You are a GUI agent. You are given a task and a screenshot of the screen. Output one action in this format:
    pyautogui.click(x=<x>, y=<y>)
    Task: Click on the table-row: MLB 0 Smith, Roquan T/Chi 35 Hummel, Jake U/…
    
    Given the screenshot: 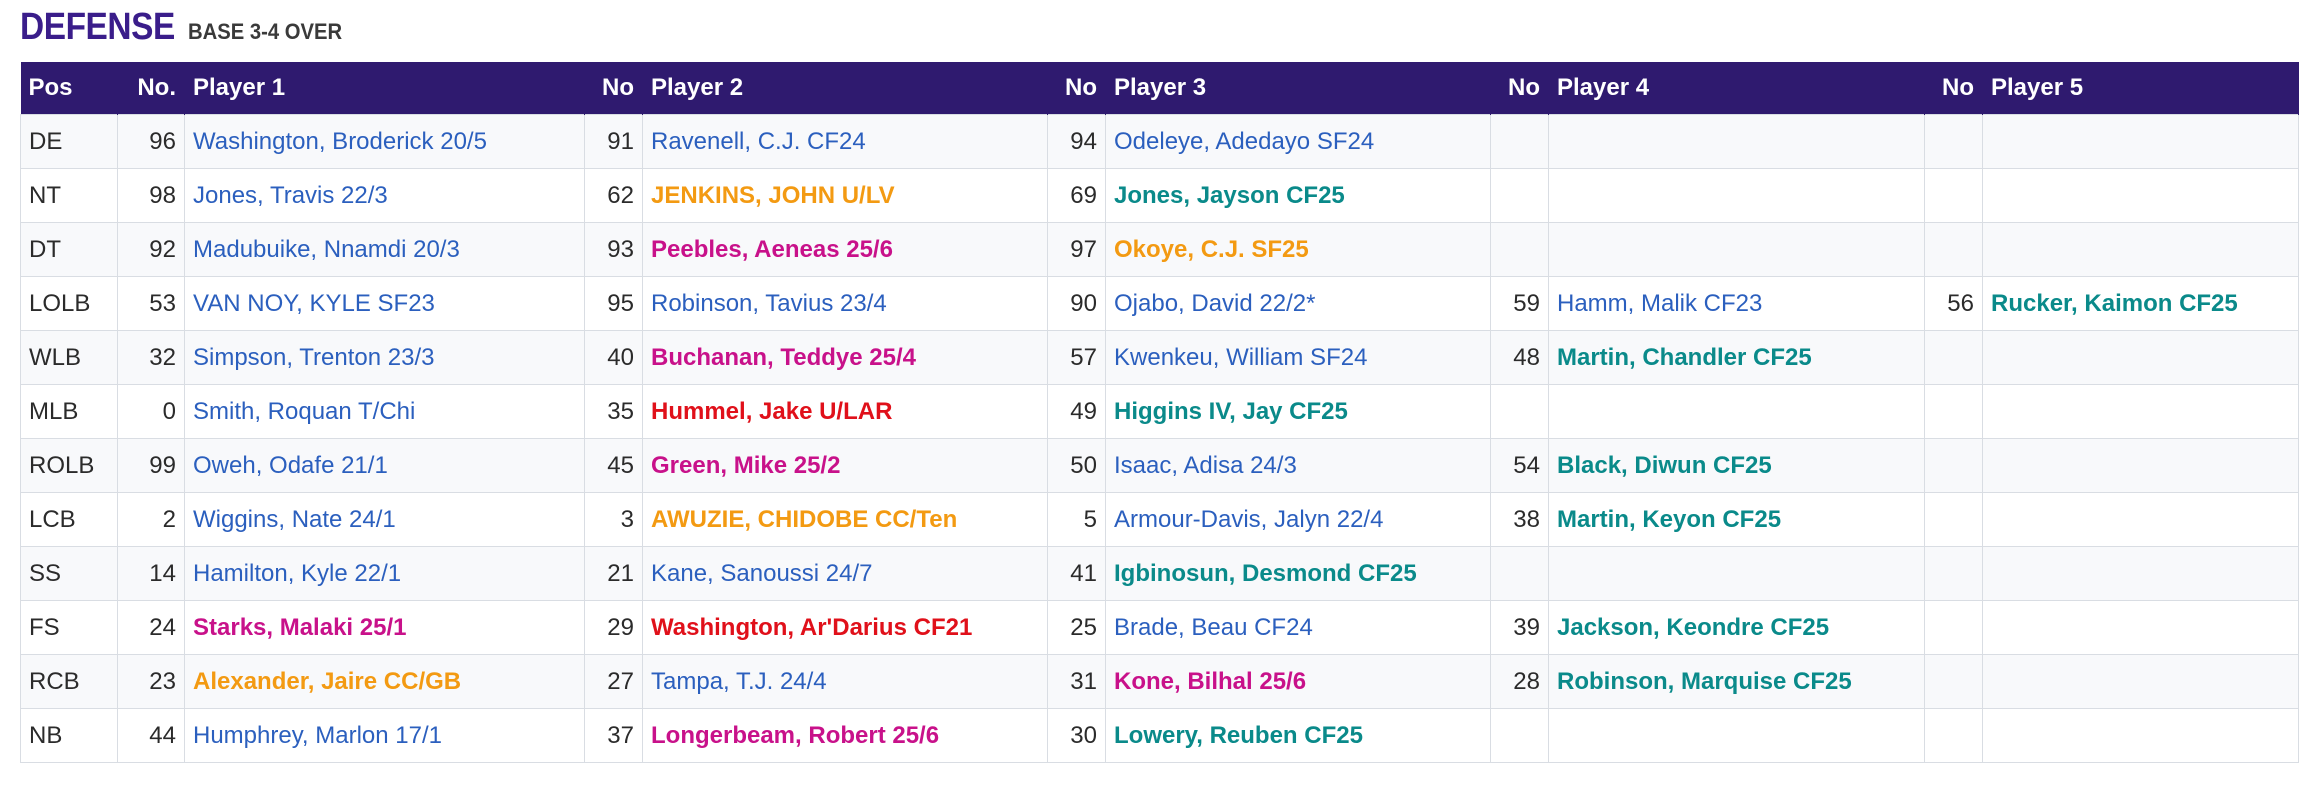 What is the action you would take?
    pyautogui.click(x=1159, y=411)
    